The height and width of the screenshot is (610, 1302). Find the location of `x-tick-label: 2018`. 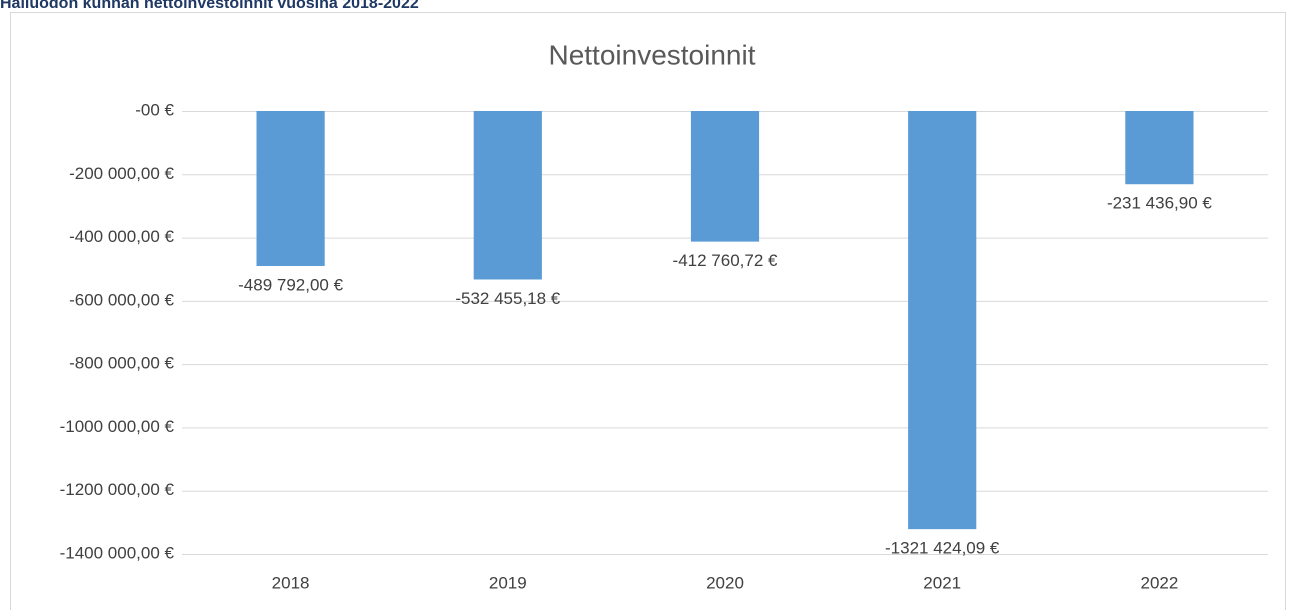

x-tick-label: 2018 is located at coordinates (291, 582).